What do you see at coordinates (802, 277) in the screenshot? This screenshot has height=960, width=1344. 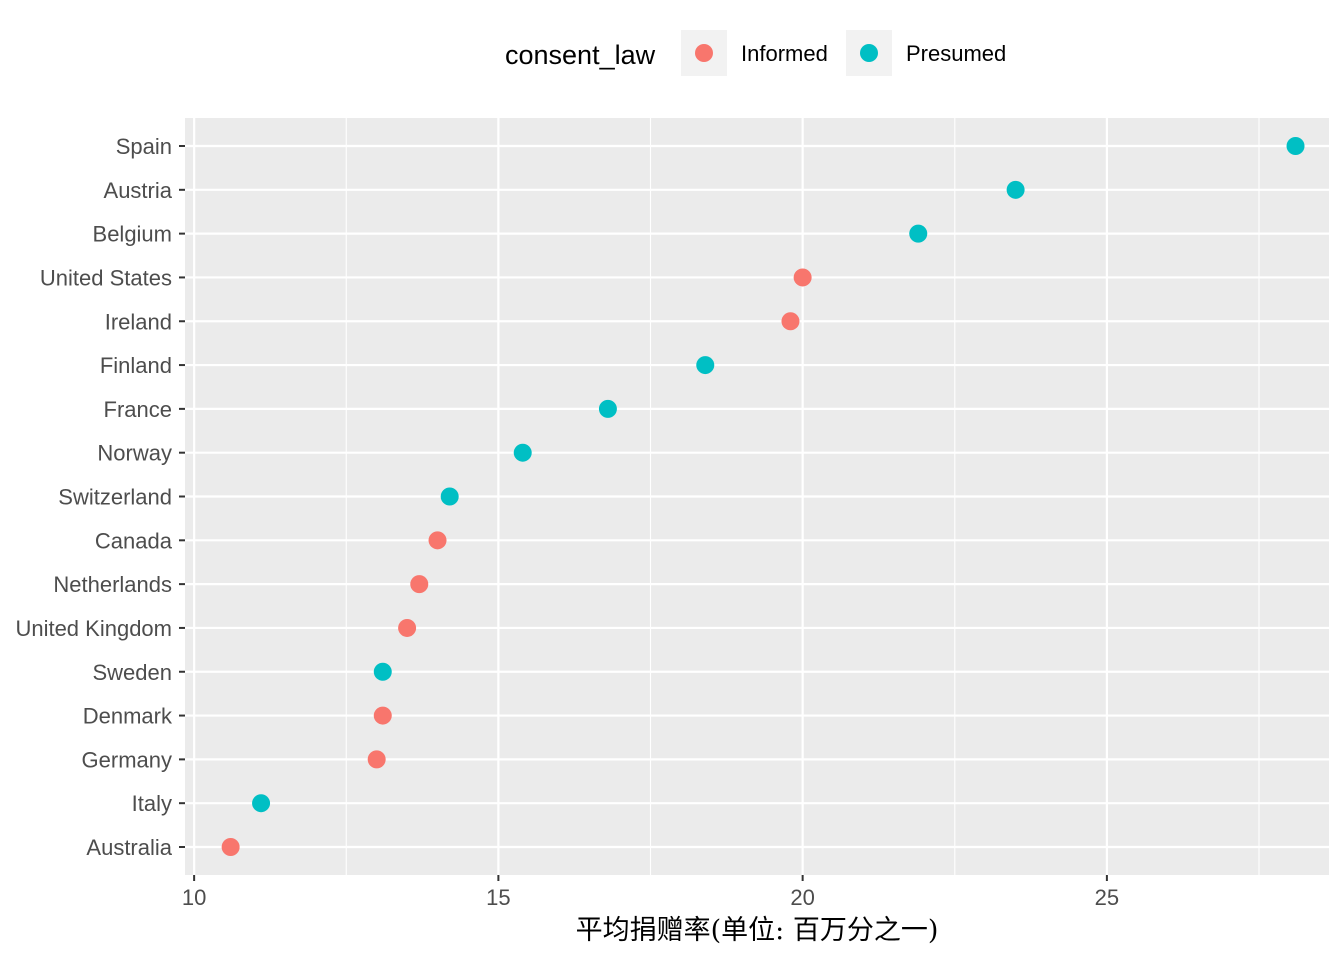 I see `point-united-states` at bounding box center [802, 277].